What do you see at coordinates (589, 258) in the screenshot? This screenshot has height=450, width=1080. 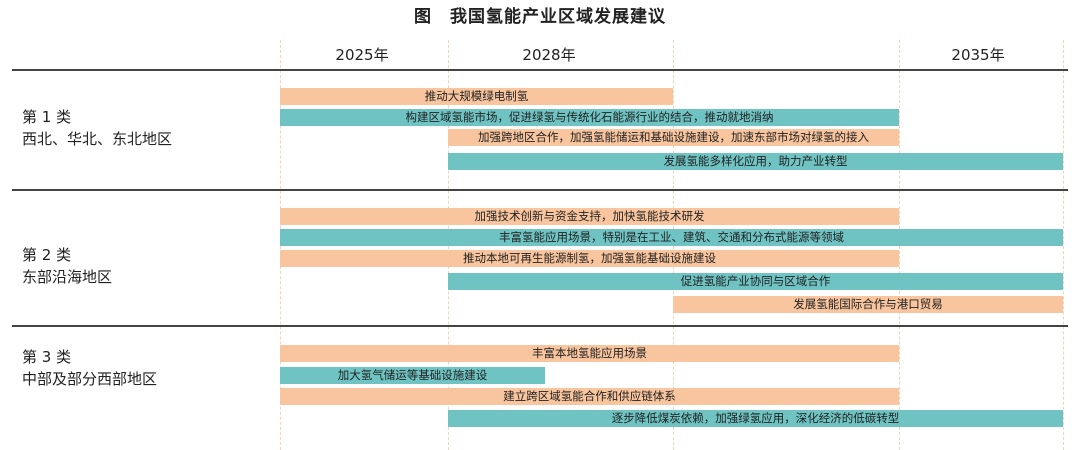 I see `timeline-bar: 推动本地可再生能源制氢，加强氢能基础设施建设` at bounding box center [589, 258].